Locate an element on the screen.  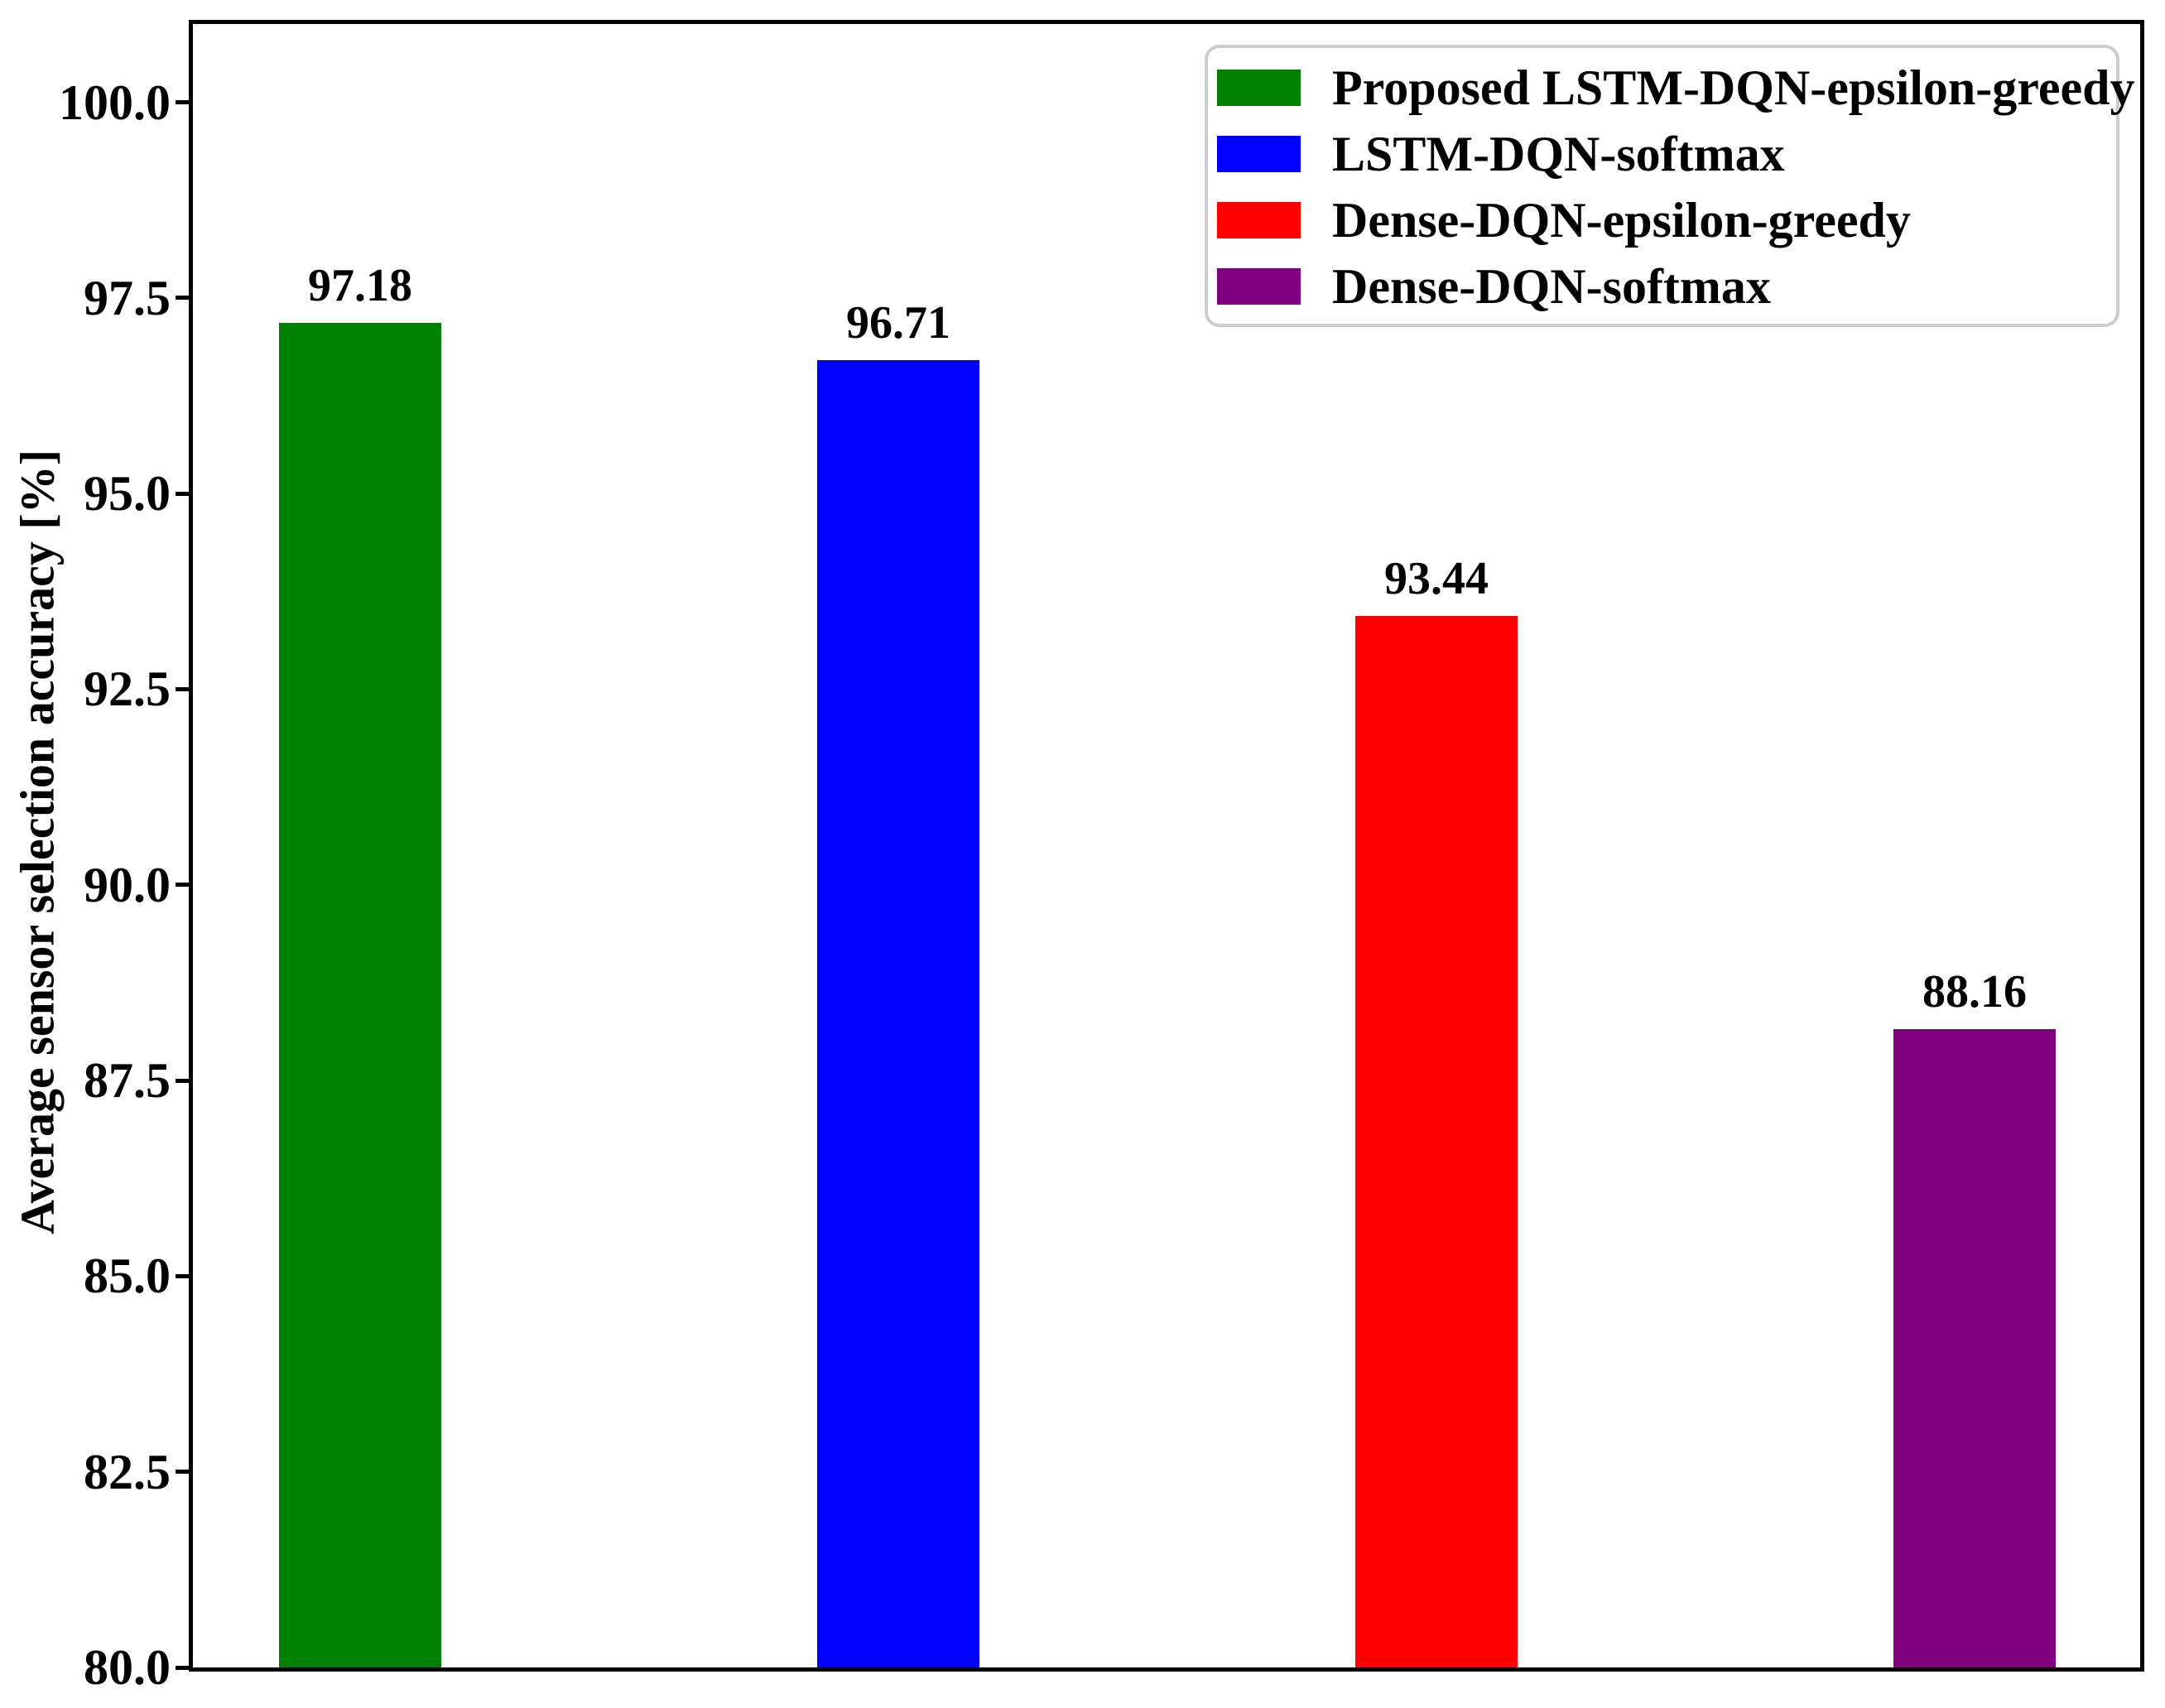
bar-value-label: 97.18 is located at coordinates (360, 286).